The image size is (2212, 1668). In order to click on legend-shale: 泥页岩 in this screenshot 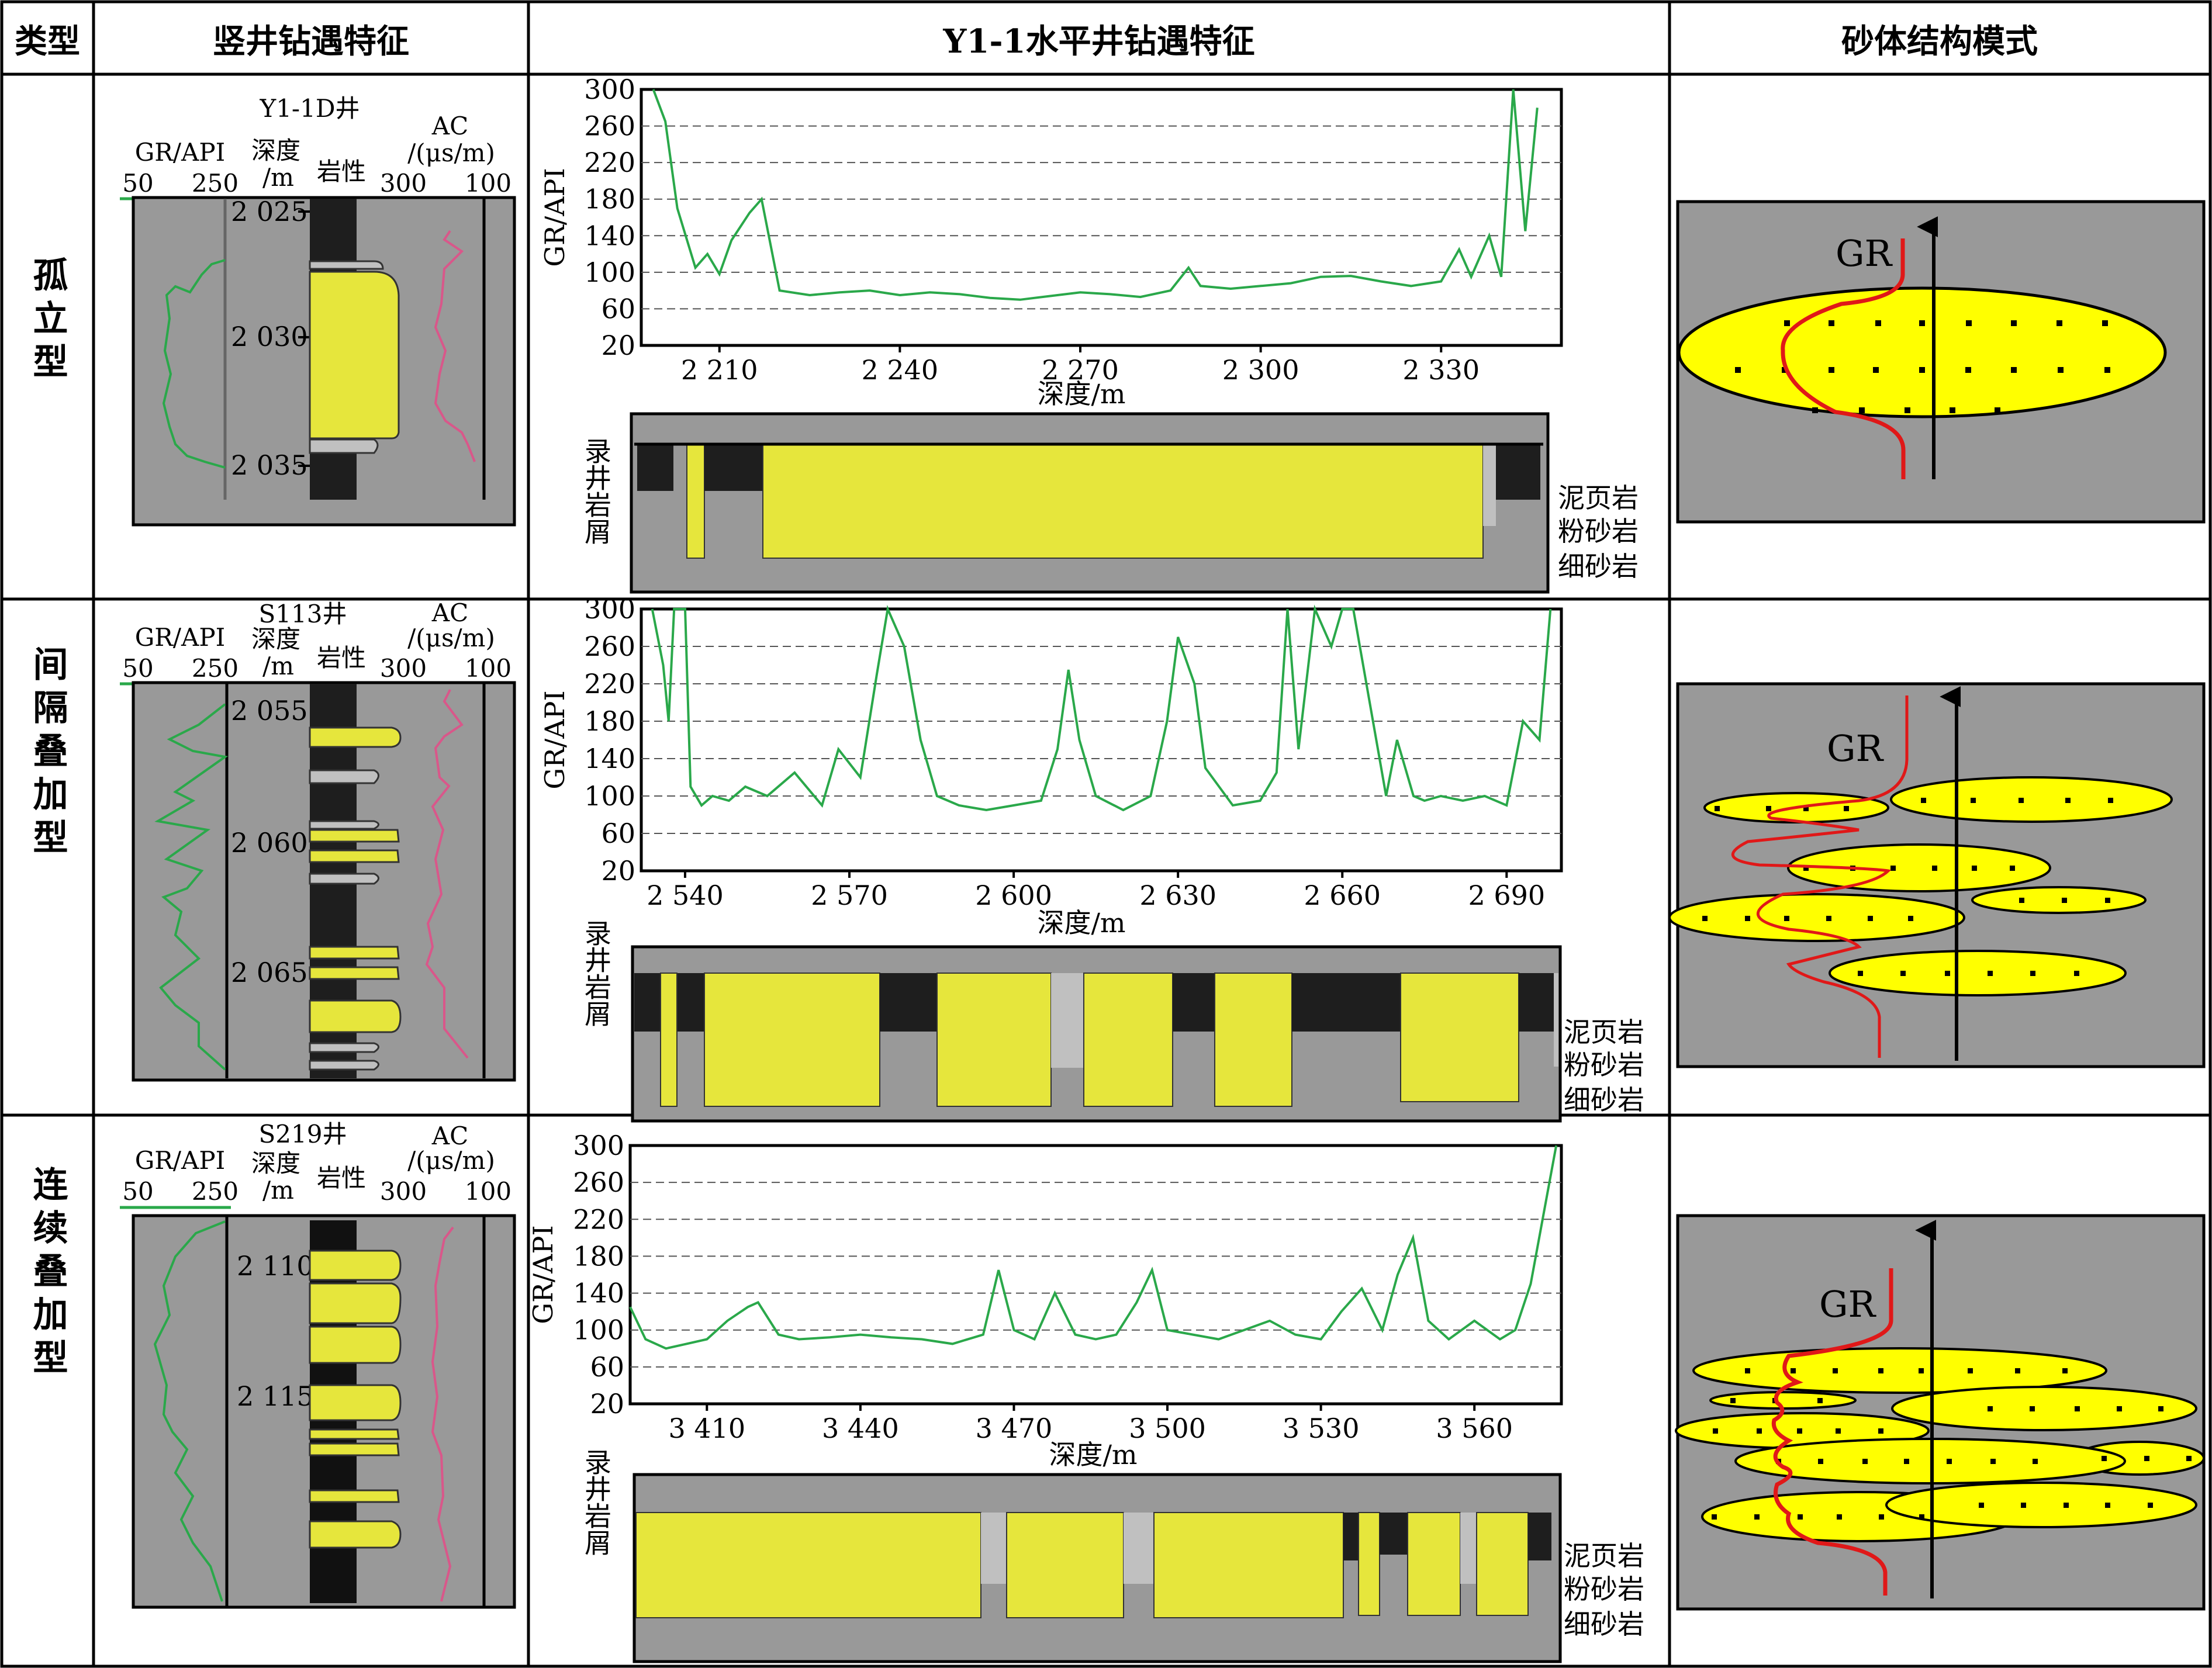, I will do `click(1598, 498)`.